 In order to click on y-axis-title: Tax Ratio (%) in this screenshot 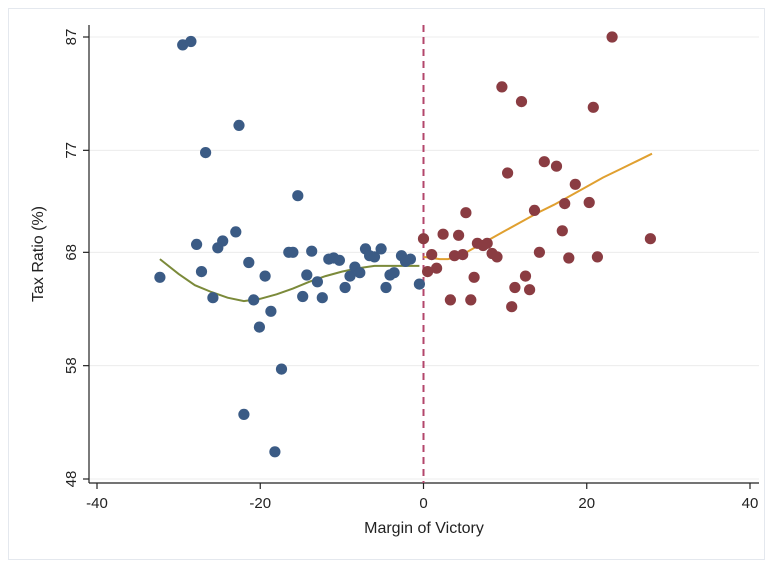, I will do `click(38, 254)`.